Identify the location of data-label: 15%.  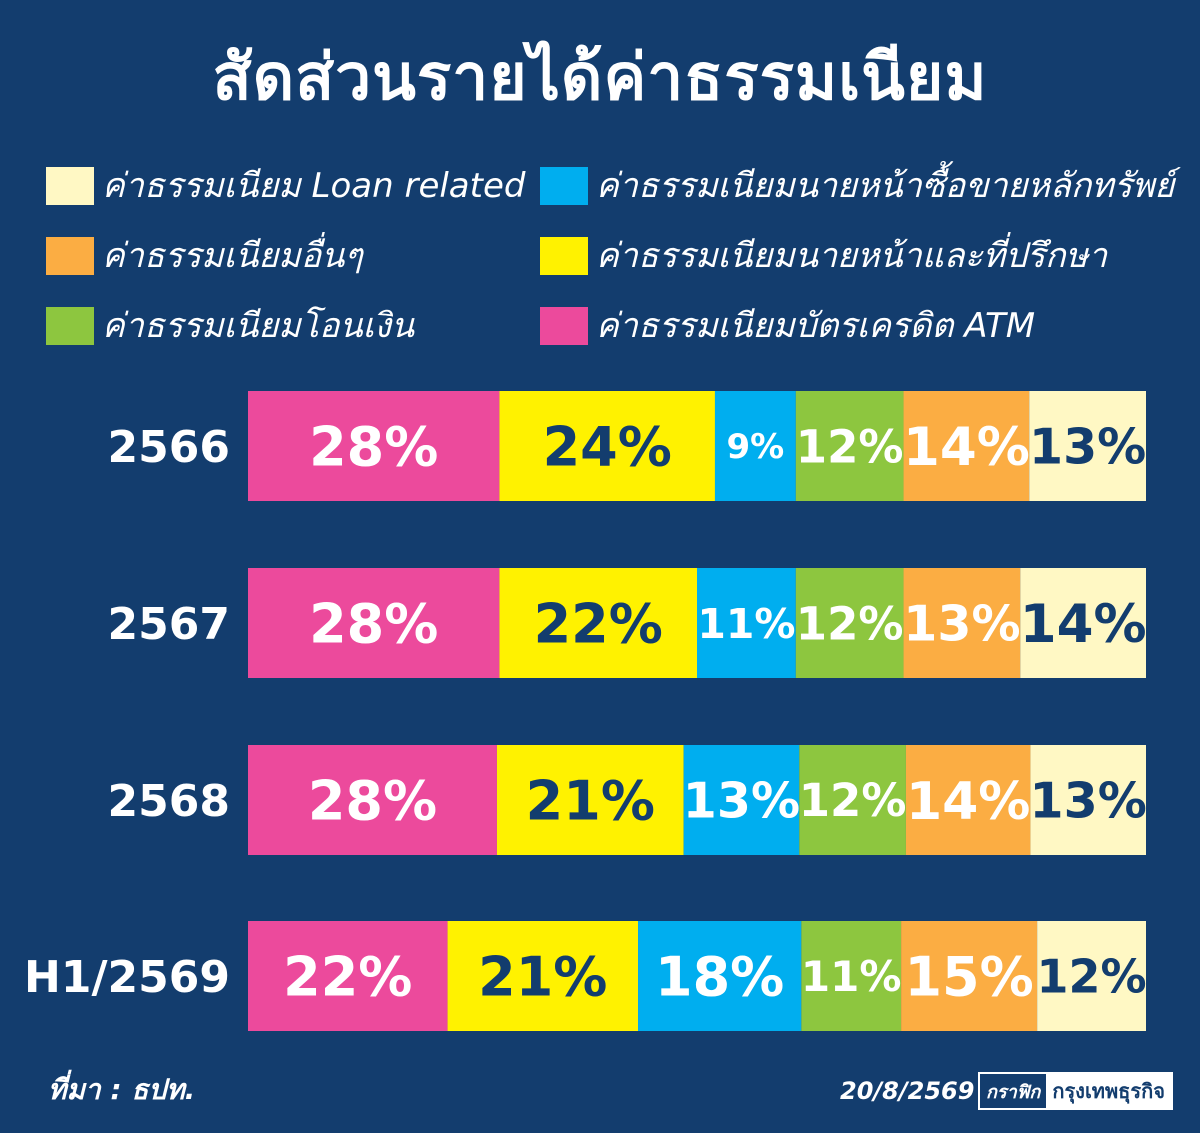
(968, 976).